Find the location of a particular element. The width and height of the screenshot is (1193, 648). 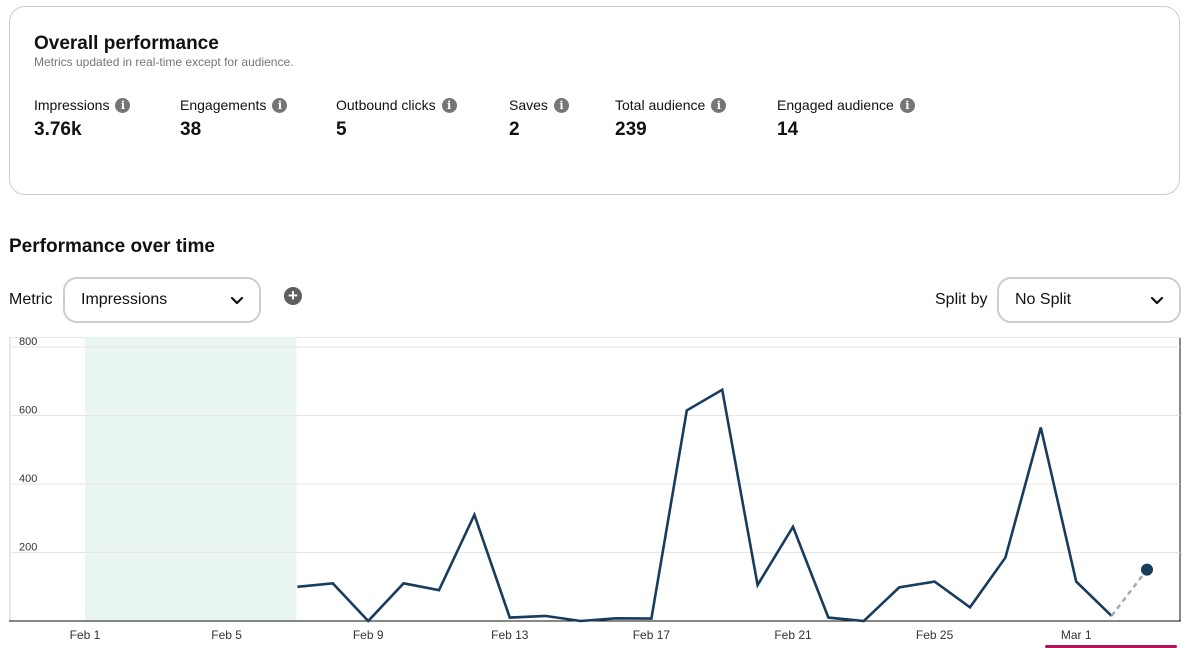

highlight-range is located at coordinates (191, 479).